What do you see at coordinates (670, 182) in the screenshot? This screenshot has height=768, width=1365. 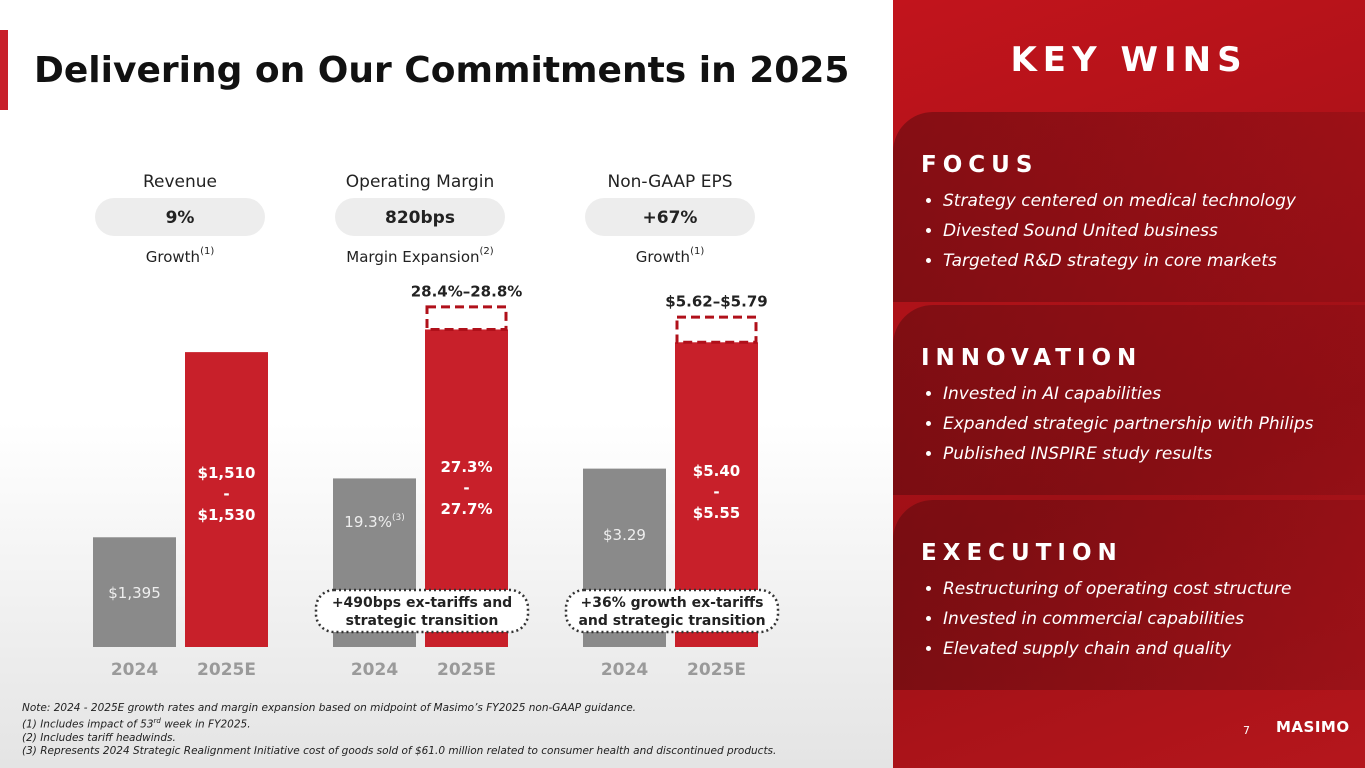 I see `chart-title: Non-GAAP EPS` at bounding box center [670, 182].